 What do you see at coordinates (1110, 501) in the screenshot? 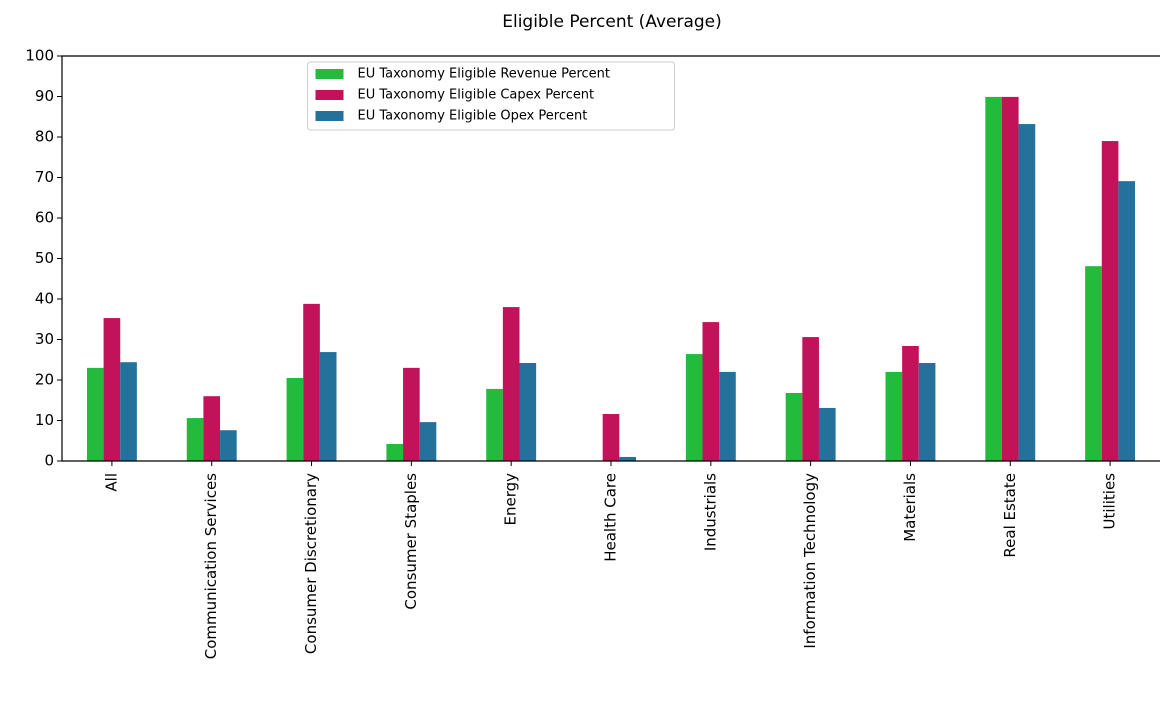
I see `x-tick-label: Utilities` at bounding box center [1110, 501].